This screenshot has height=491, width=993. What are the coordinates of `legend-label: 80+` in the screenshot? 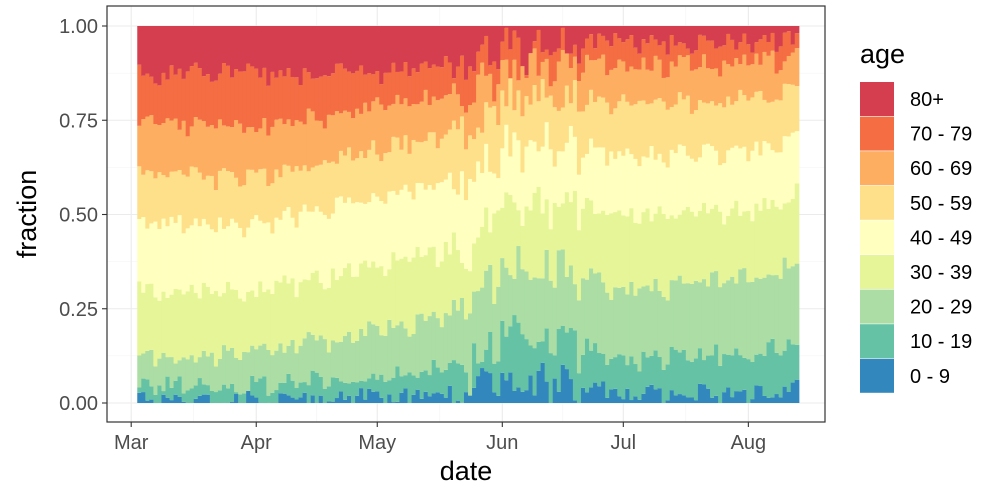 It's located at (927, 100).